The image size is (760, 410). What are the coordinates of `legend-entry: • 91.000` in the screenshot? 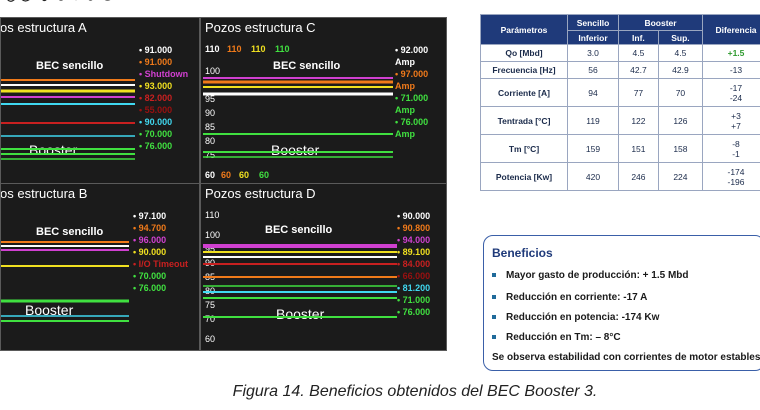 It's located at (156, 50).